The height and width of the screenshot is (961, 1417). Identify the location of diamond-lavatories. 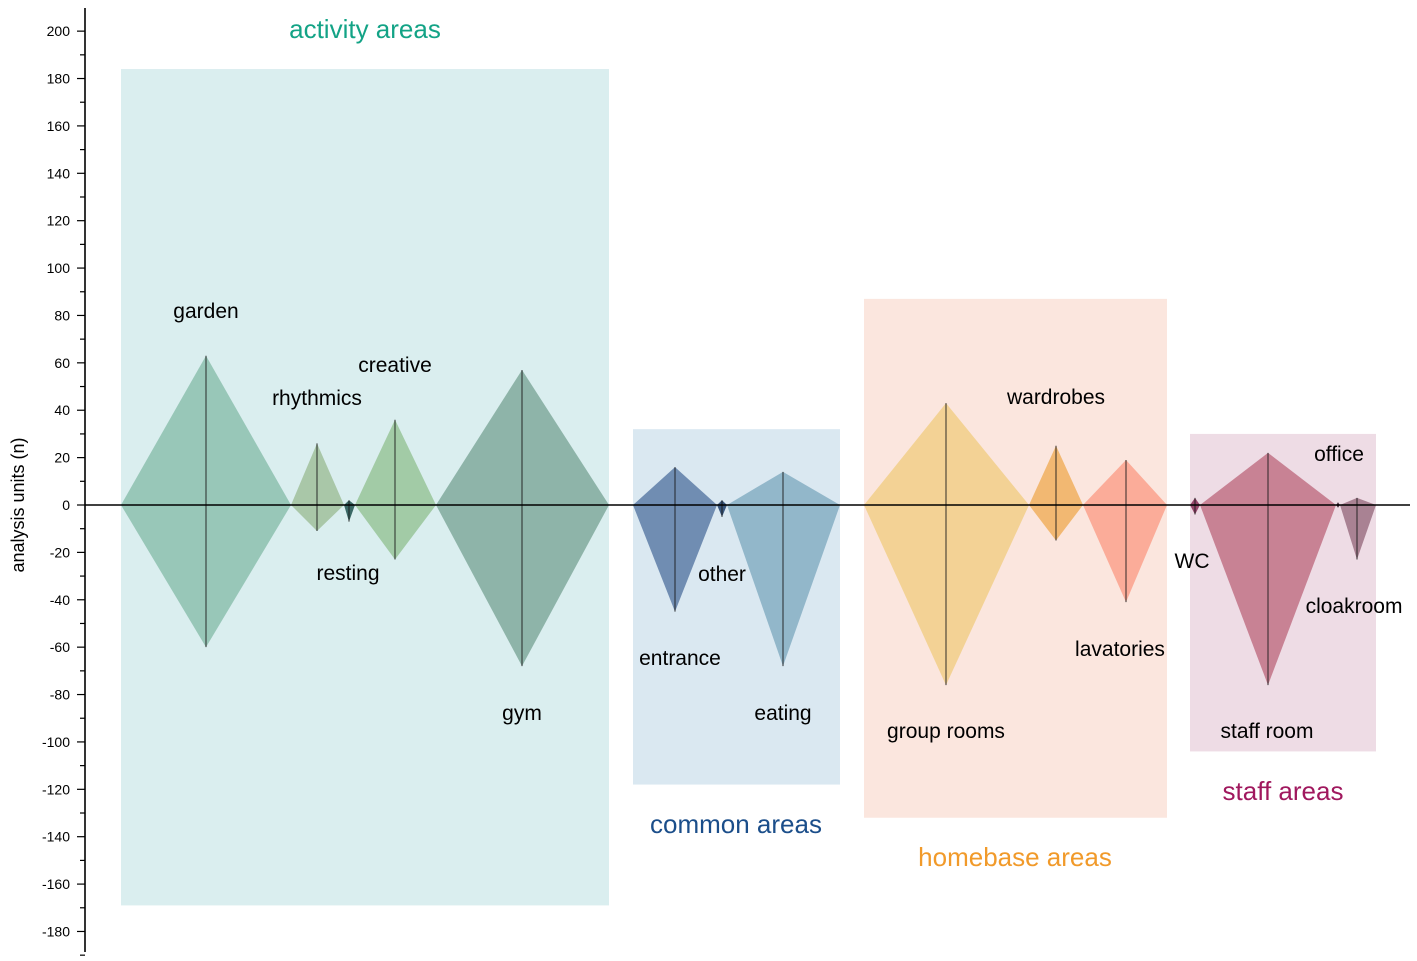
(1125, 531).